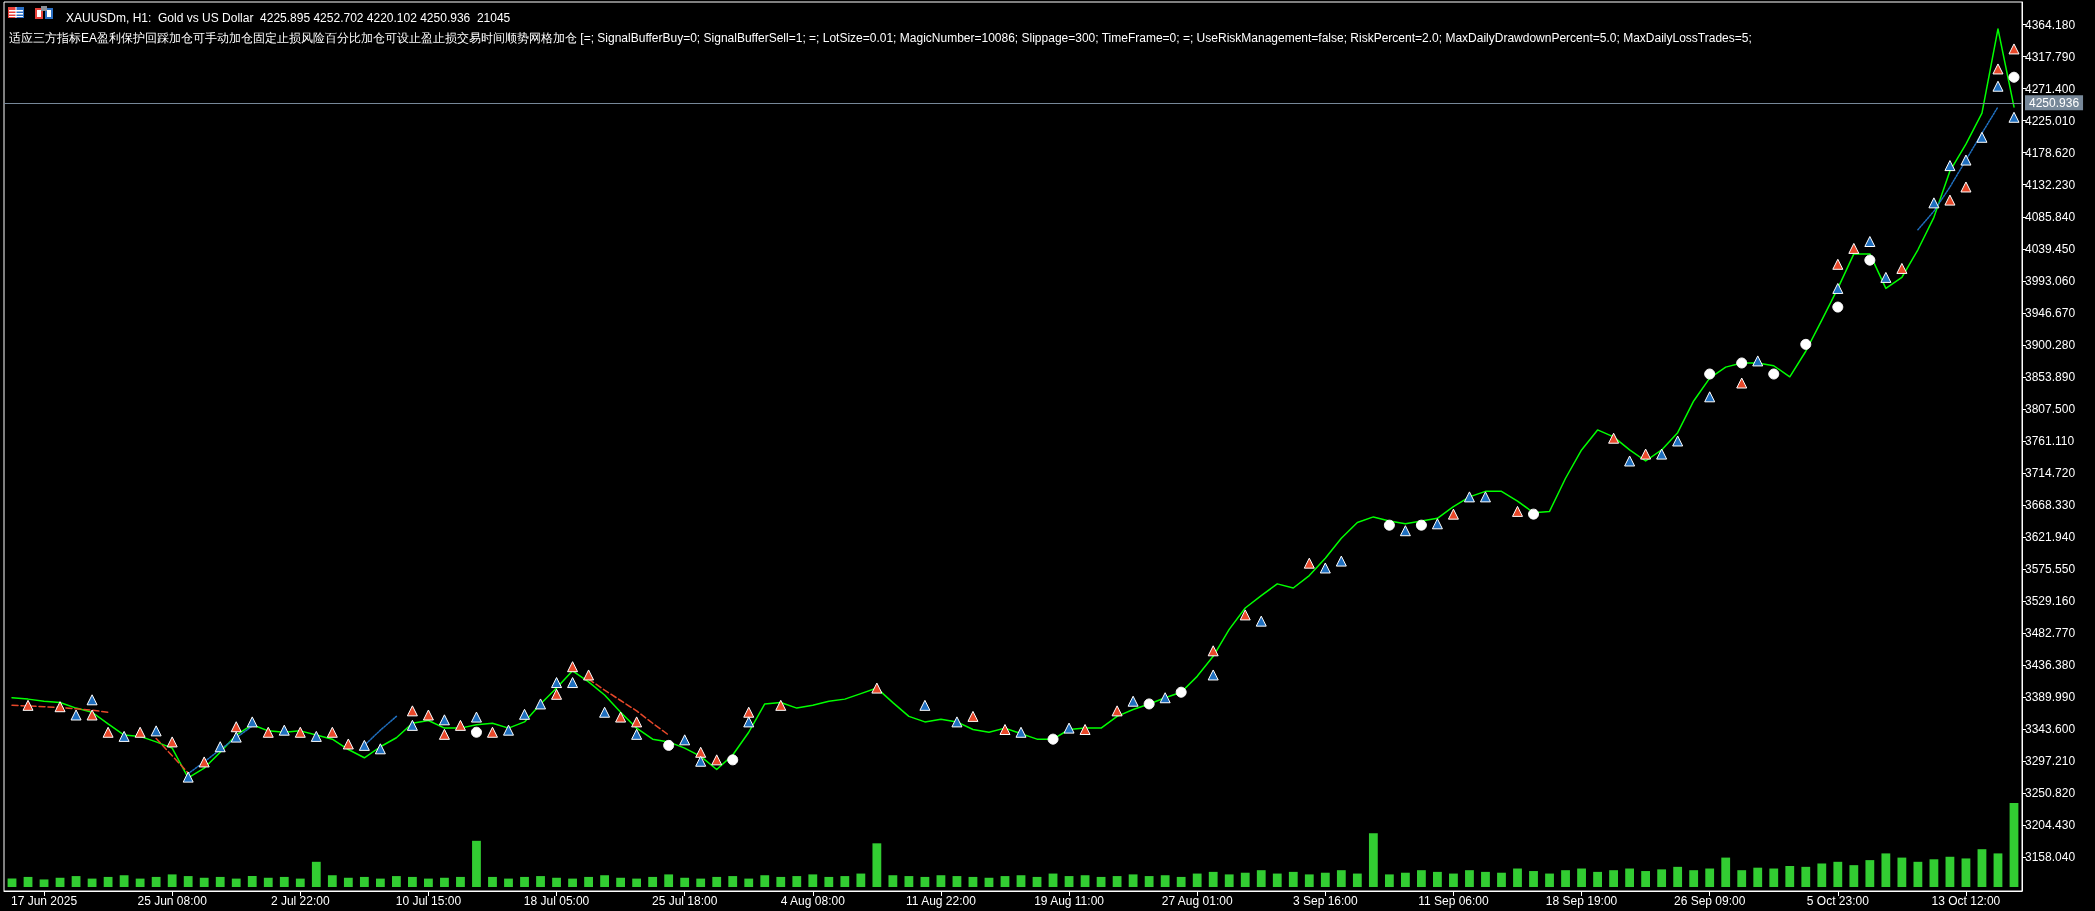  Describe the element at coordinates (1197, 901) in the screenshot. I see `x-tick-label: 27 Aug 01:00` at that location.